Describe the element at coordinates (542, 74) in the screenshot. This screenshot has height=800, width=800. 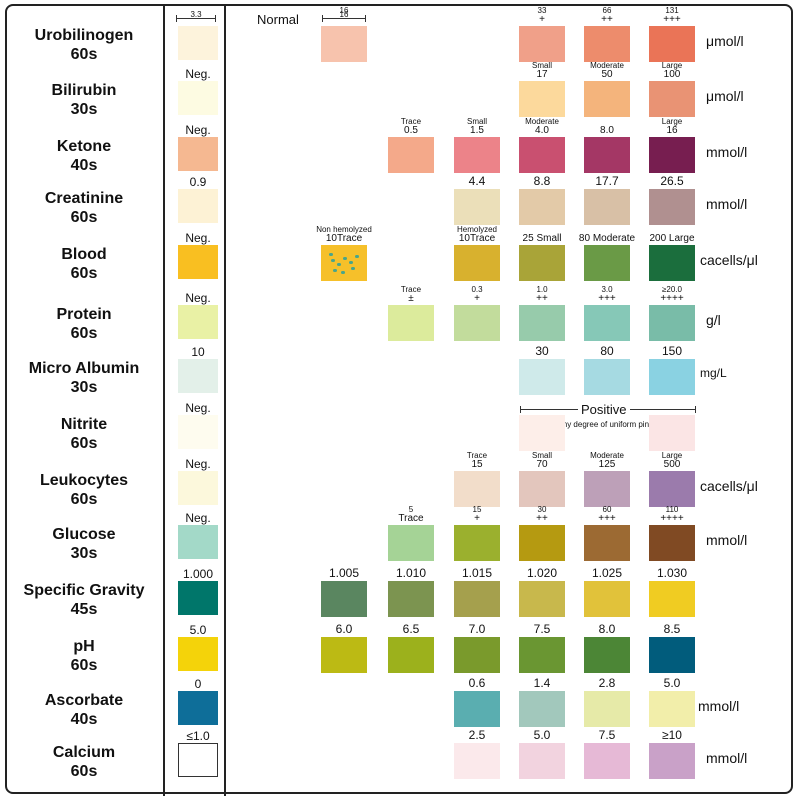
I see `color-block-value: 17` at that location.